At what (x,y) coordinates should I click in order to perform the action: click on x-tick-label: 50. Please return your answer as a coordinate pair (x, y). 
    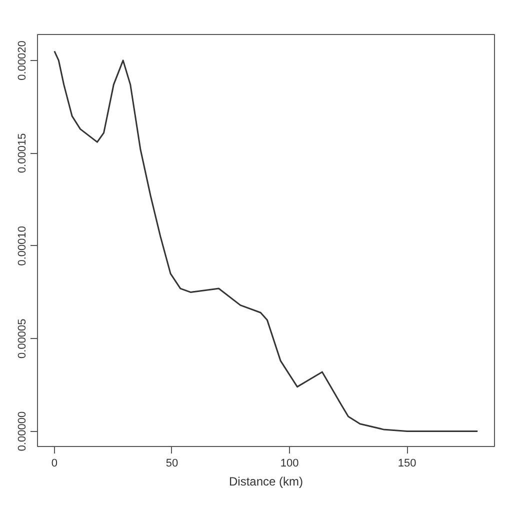
    Looking at the image, I should click on (172, 464).